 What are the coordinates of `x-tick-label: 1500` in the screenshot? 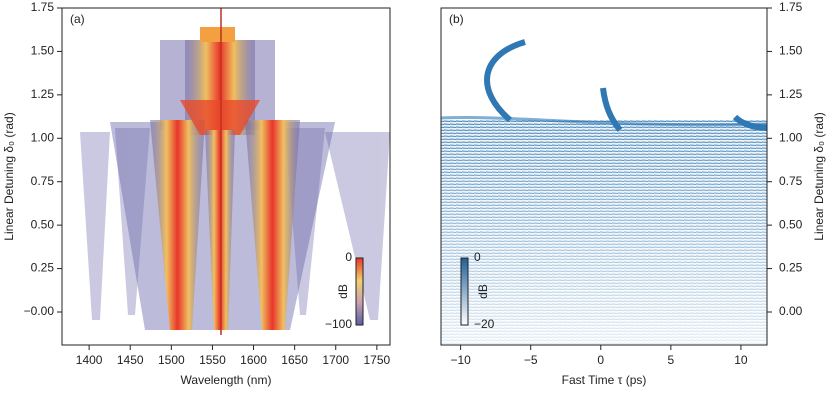 It's located at (171, 360).